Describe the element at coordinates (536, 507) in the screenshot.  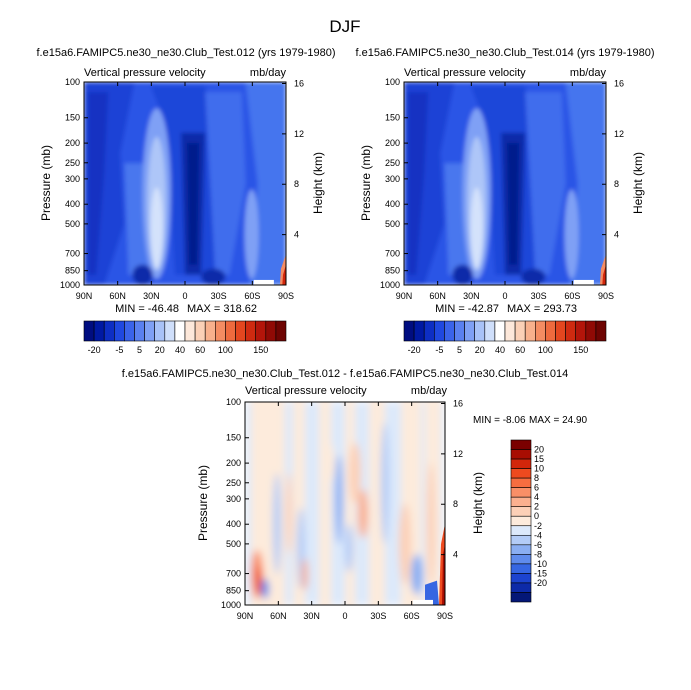
I see `colorbar-label: 2` at that location.